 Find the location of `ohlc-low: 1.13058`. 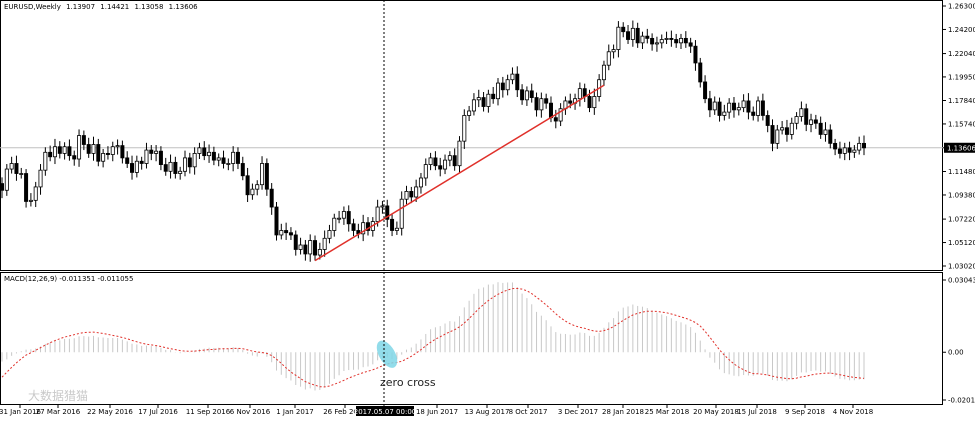

ohlc-low: 1.13058 is located at coordinates (148, 7).